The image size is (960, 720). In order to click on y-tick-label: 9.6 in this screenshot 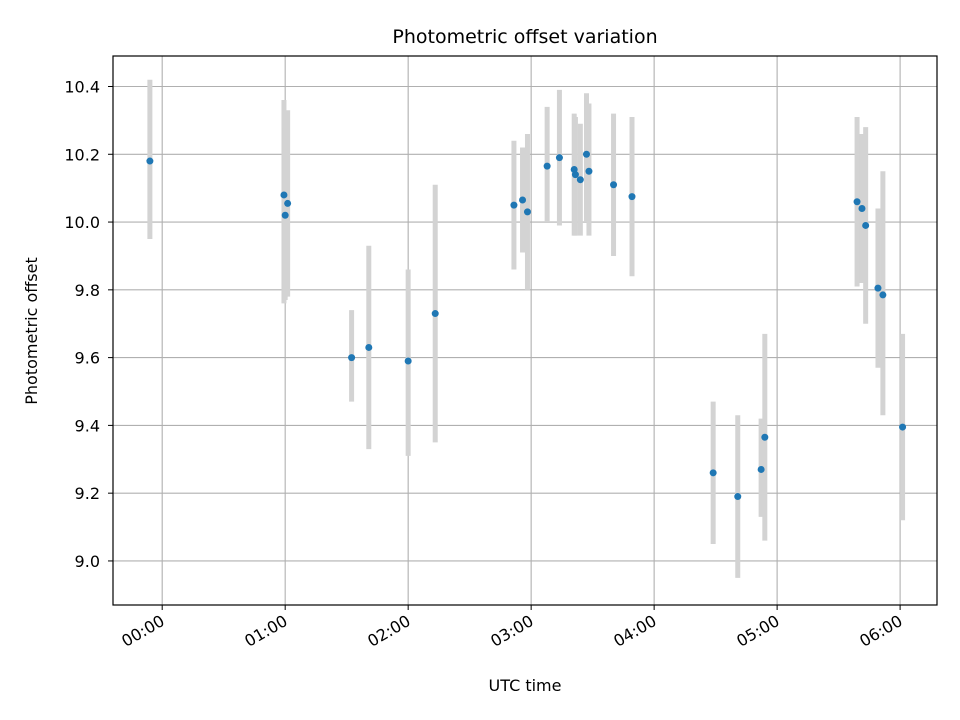, I will do `click(87, 358)`.